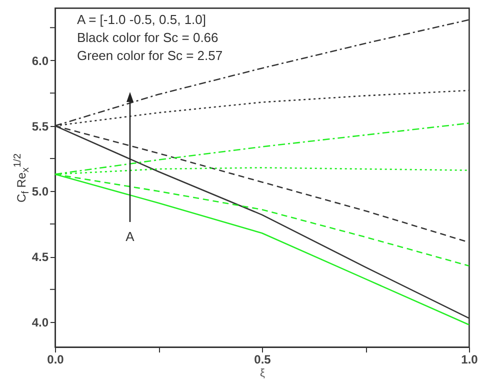 This screenshot has height=390, width=480. Describe the element at coordinates (40, 323) in the screenshot. I see `y-tick-label: 4.0` at that location.